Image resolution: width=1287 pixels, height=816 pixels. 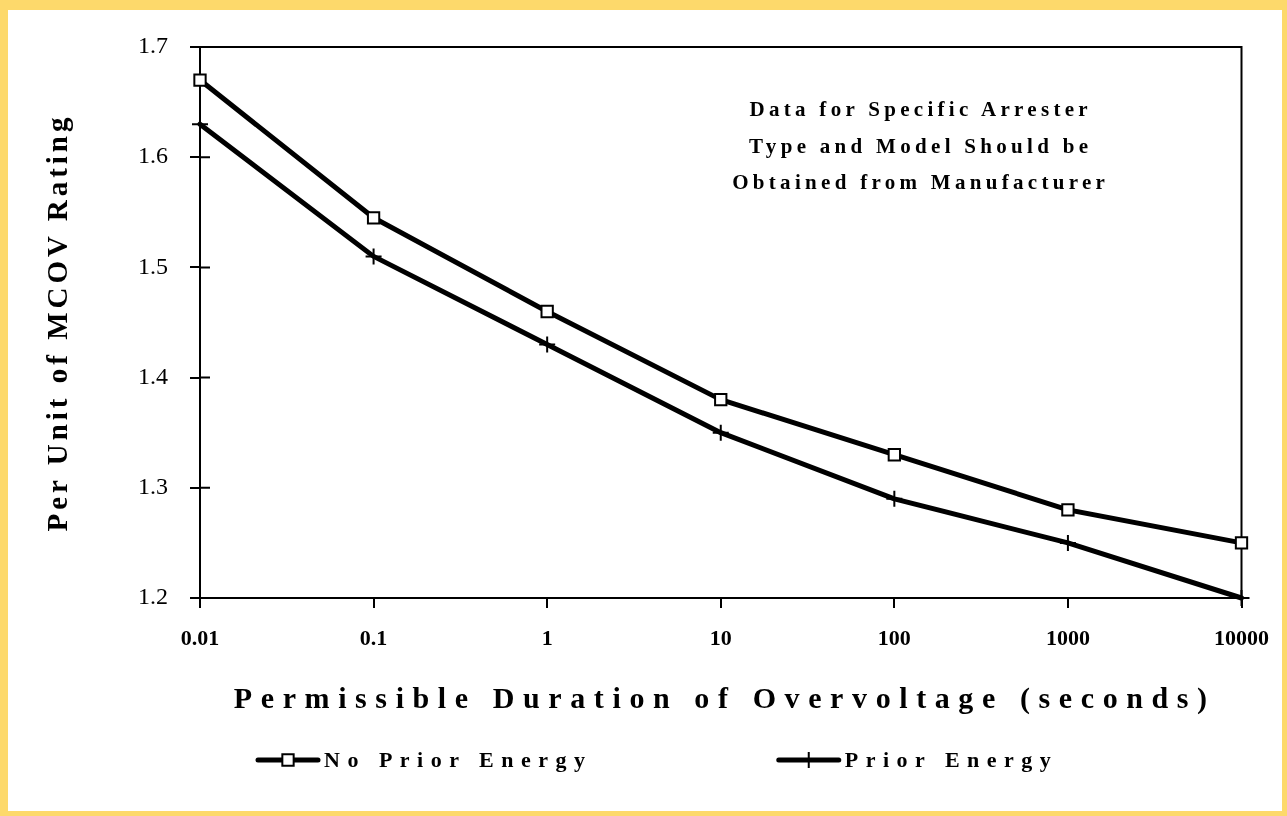 What do you see at coordinates (724, 697) in the screenshot?
I see `x-axis-title: Permissible Duration of Overvoltage (seconds)` at bounding box center [724, 697].